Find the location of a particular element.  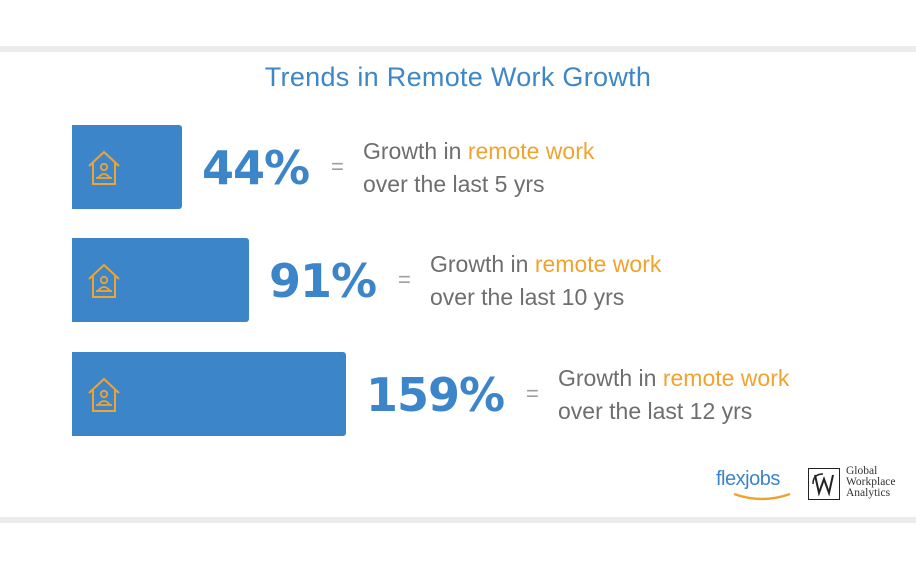

flexjobs-logo: flexjobs is located at coordinates (756, 486).